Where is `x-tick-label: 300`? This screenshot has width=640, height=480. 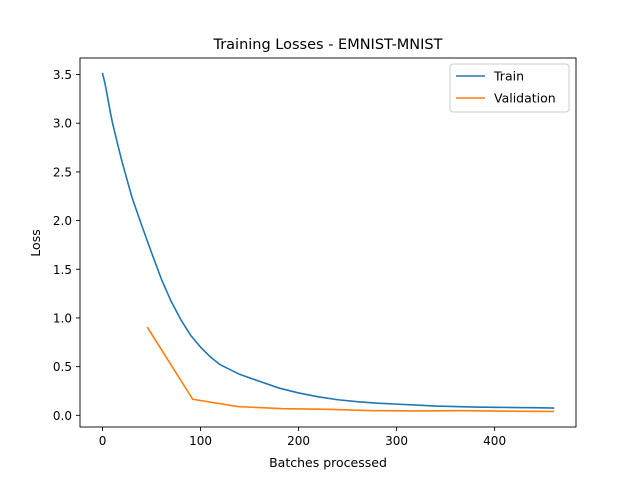 x-tick-label: 300 is located at coordinates (396, 441).